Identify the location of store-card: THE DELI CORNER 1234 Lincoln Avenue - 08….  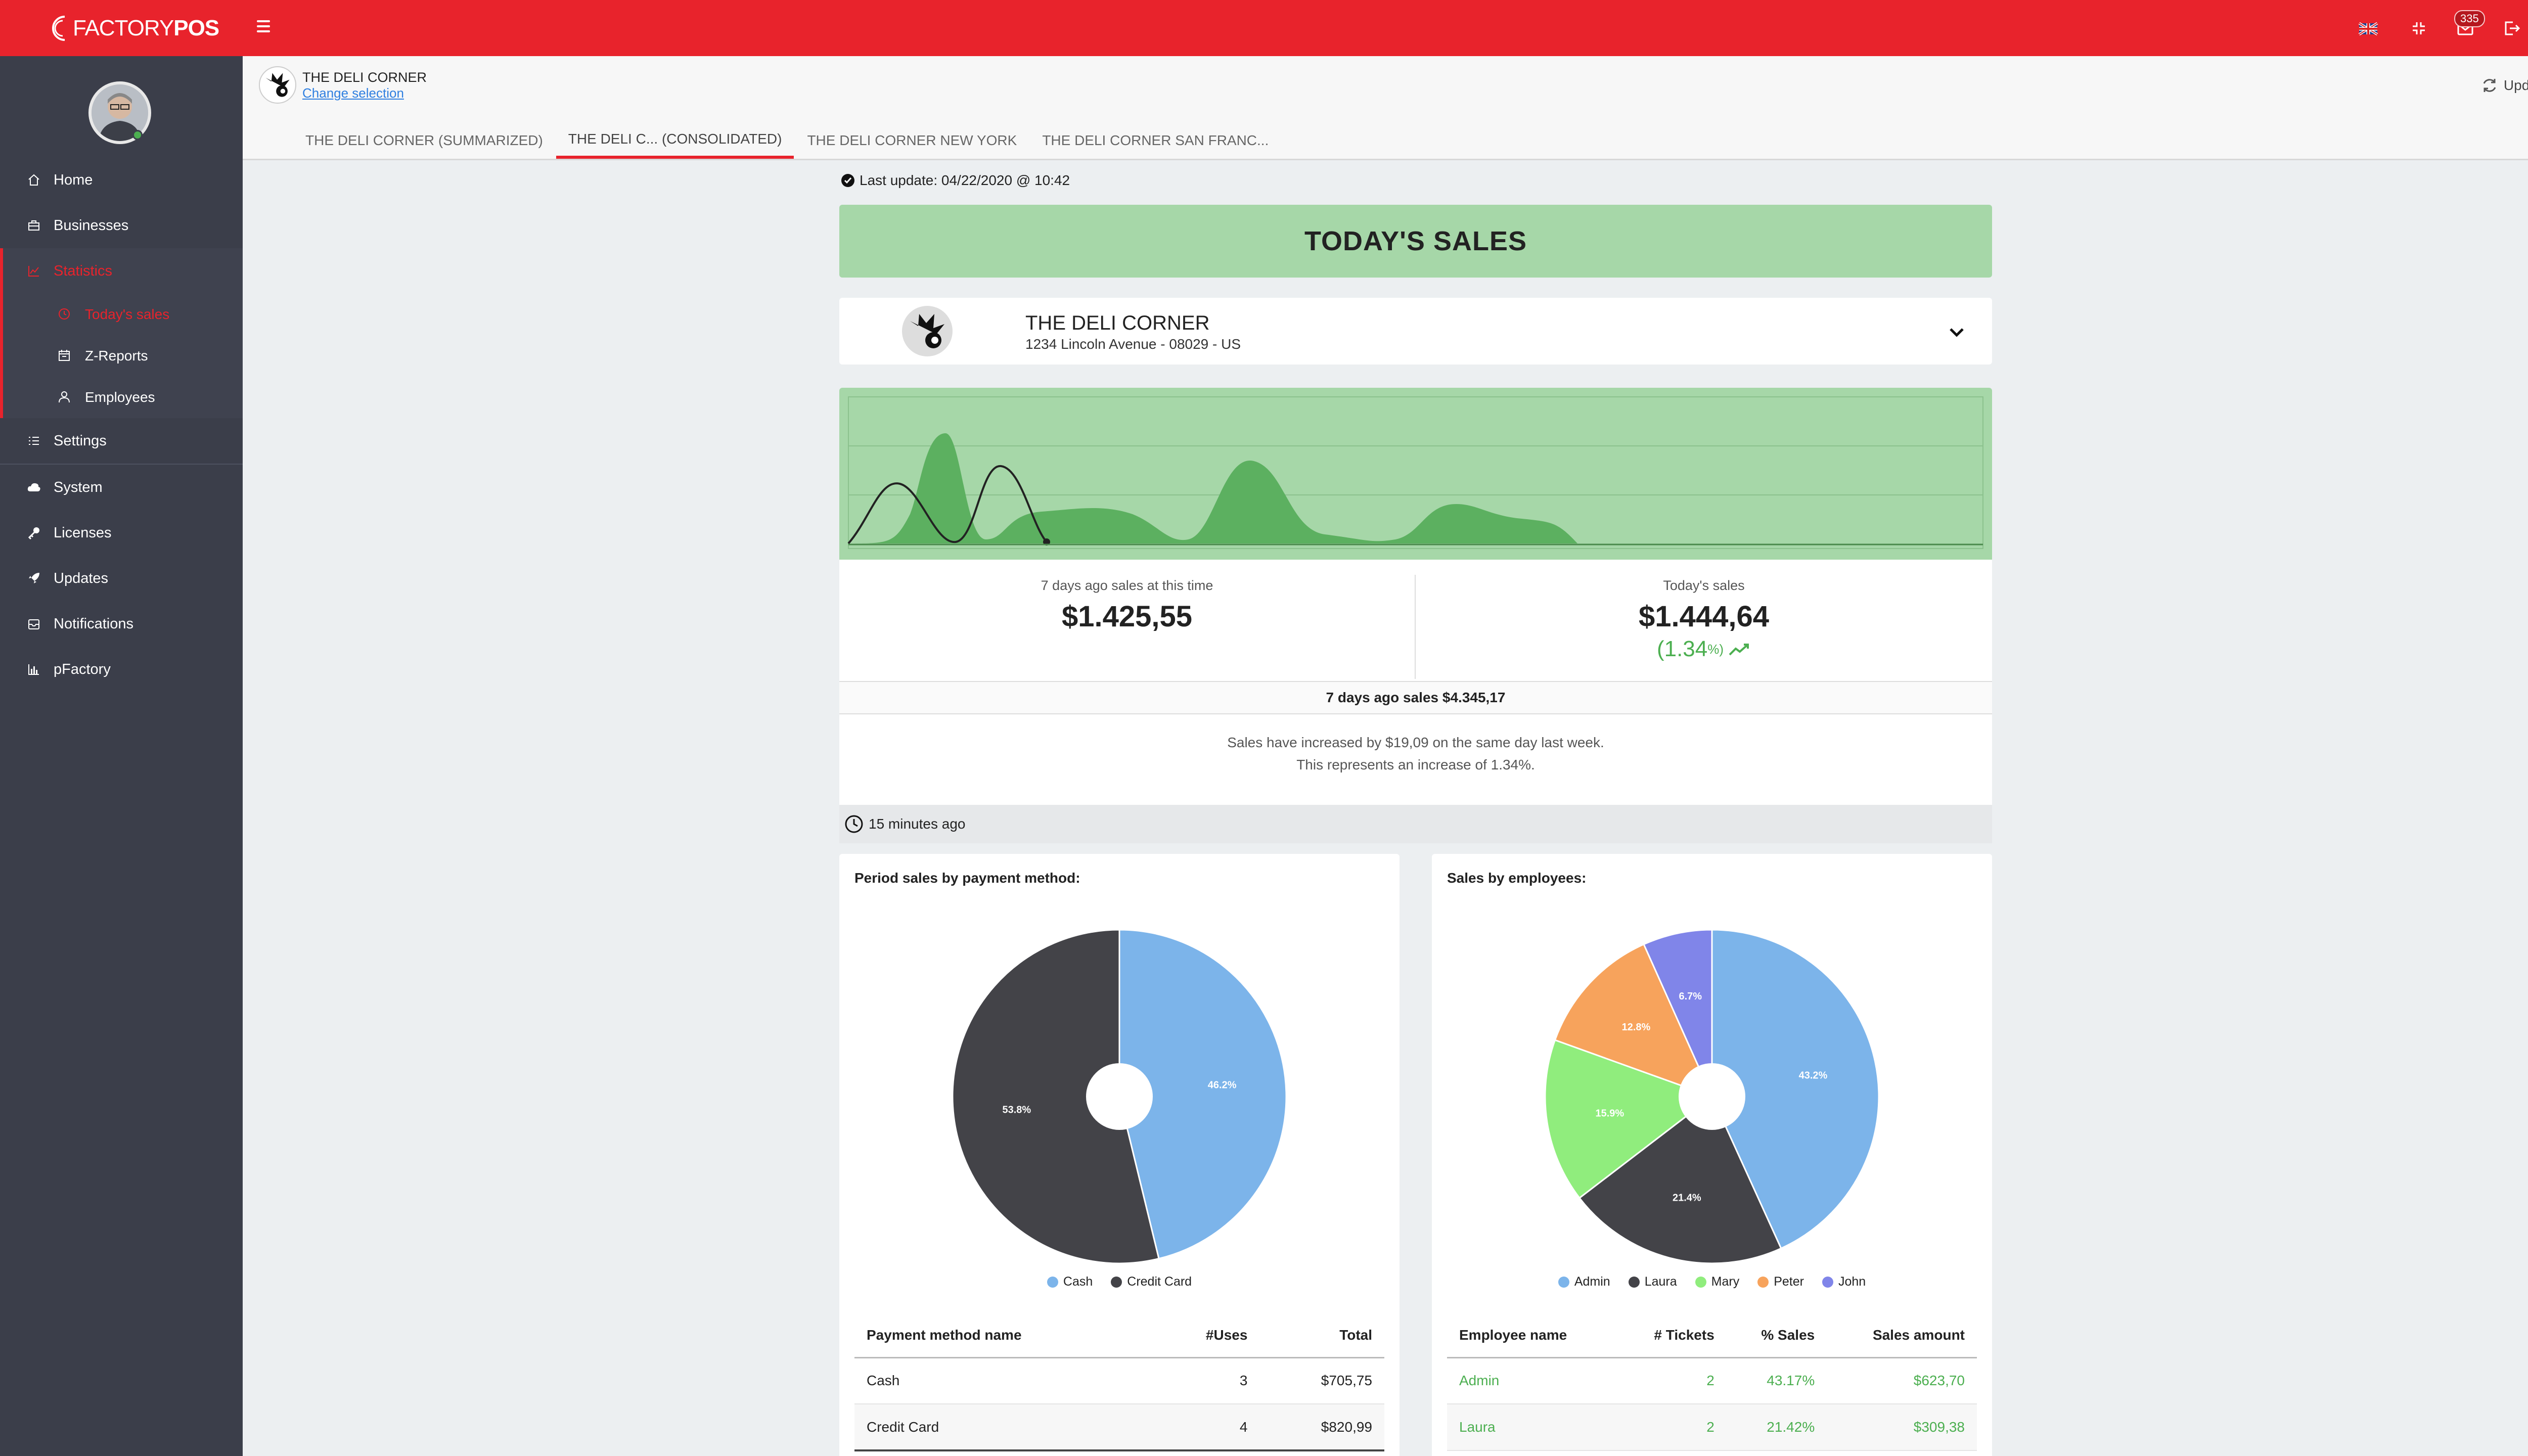
(1416, 331).